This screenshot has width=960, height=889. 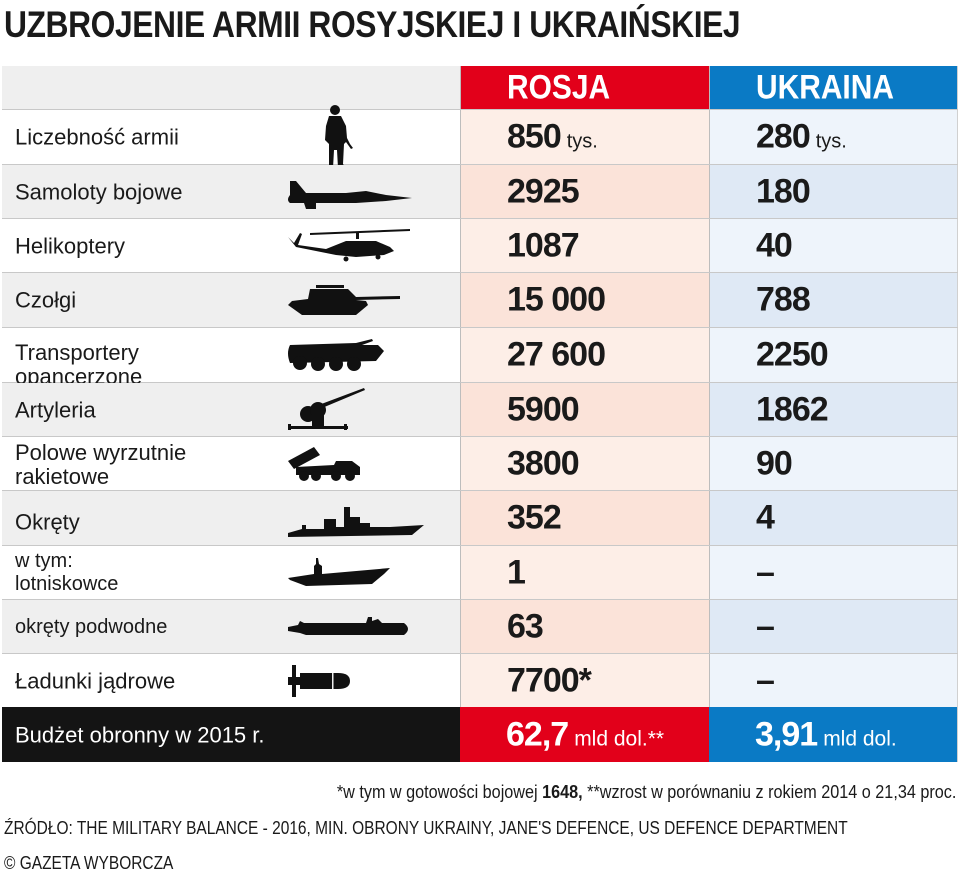 I want to click on table-row: Helikoptery 1087 40, so click(x=480, y=246).